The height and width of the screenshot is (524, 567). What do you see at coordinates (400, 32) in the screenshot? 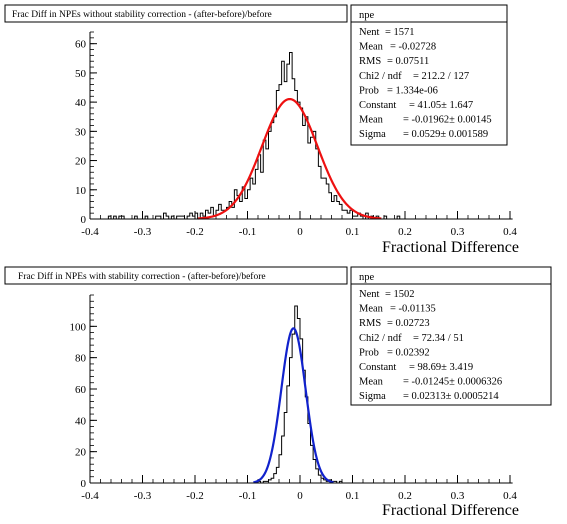
I see `stats-value: = 1571` at bounding box center [400, 32].